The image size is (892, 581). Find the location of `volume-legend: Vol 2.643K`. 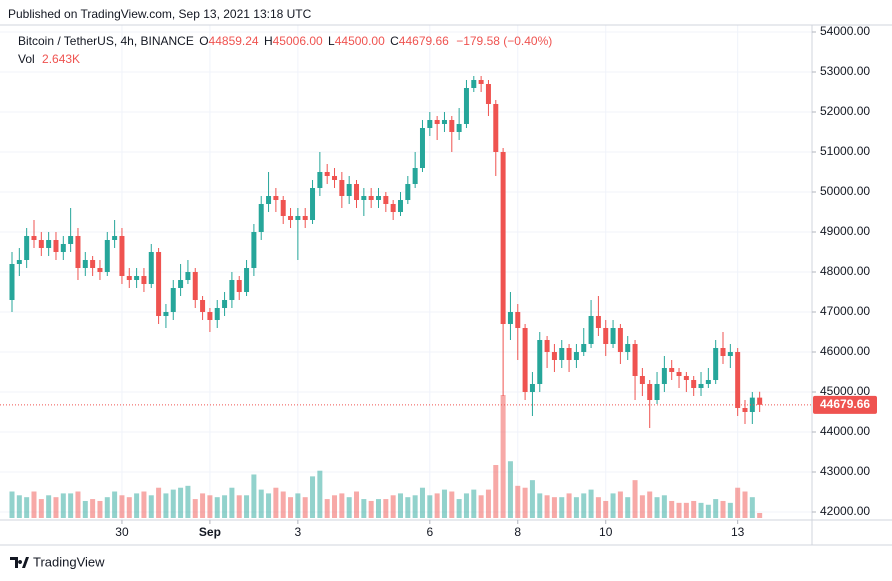

volume-legend: Vol 2.643K is located at coordinates (49, 59).